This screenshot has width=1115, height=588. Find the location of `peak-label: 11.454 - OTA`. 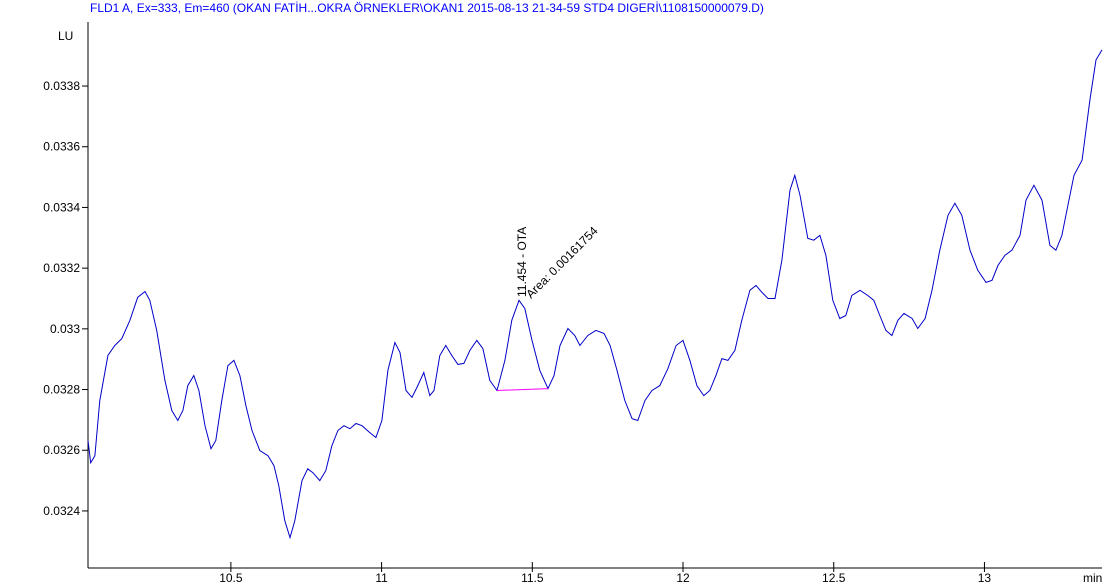

peak-label: 11.454 - OTA is located at coordinates (522, 262).